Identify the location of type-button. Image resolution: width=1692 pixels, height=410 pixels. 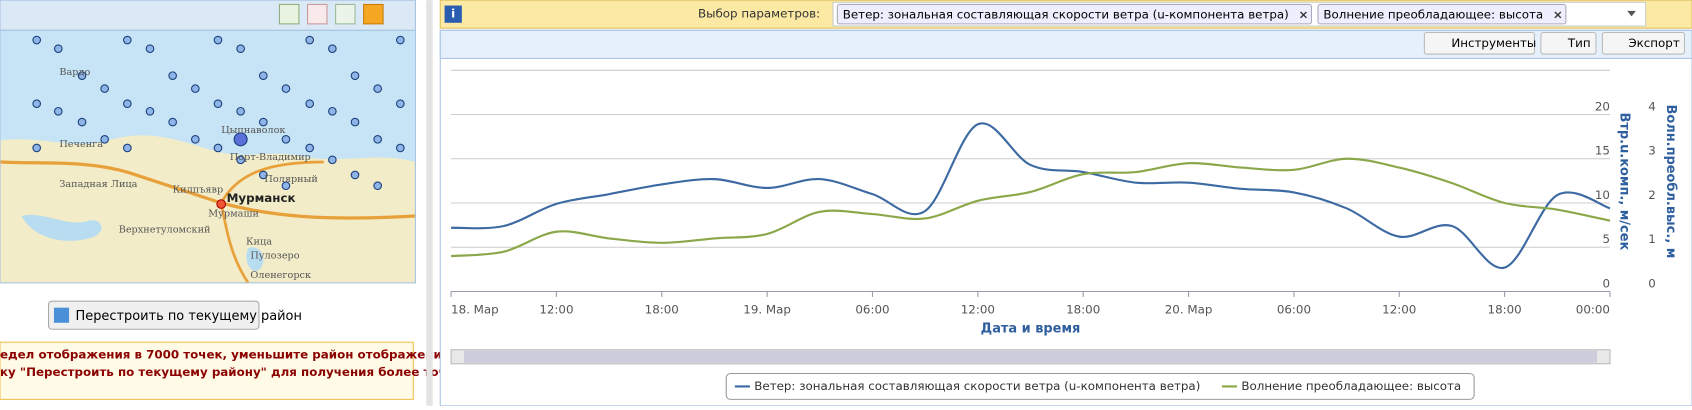
(1568, 43).